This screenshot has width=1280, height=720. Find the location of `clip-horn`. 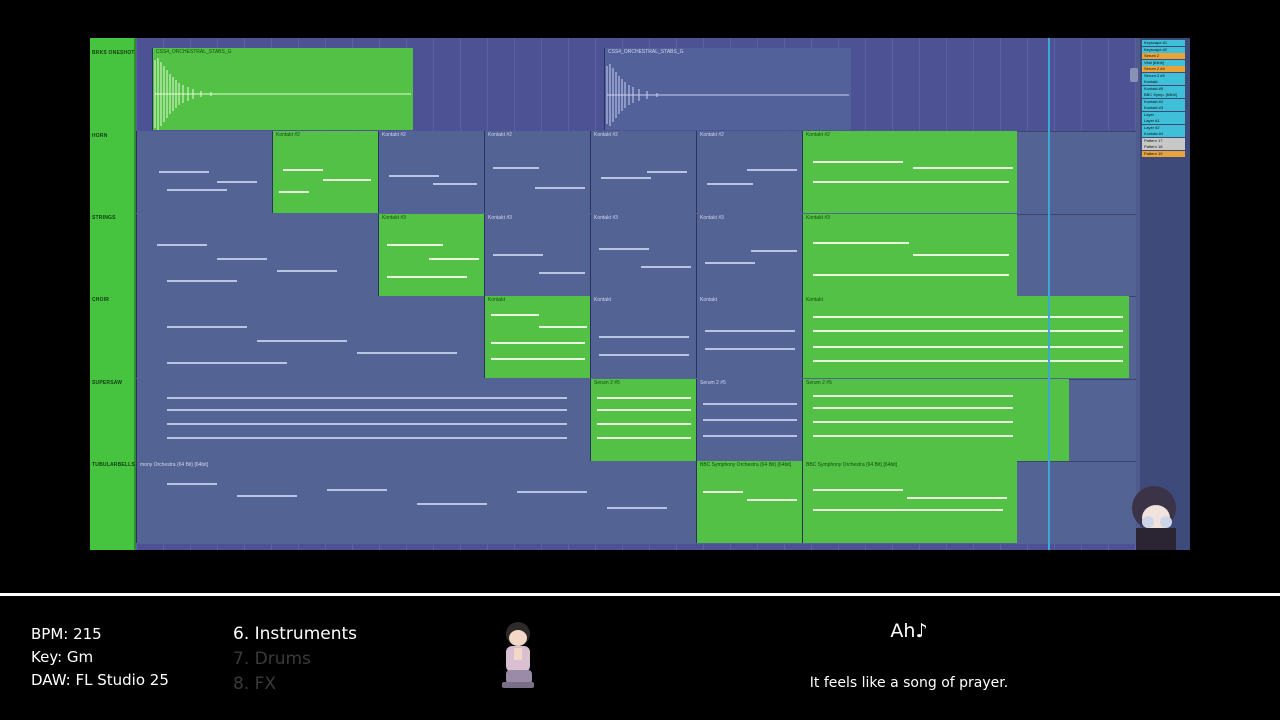

clip-horn is located at coordinates (204, 172).